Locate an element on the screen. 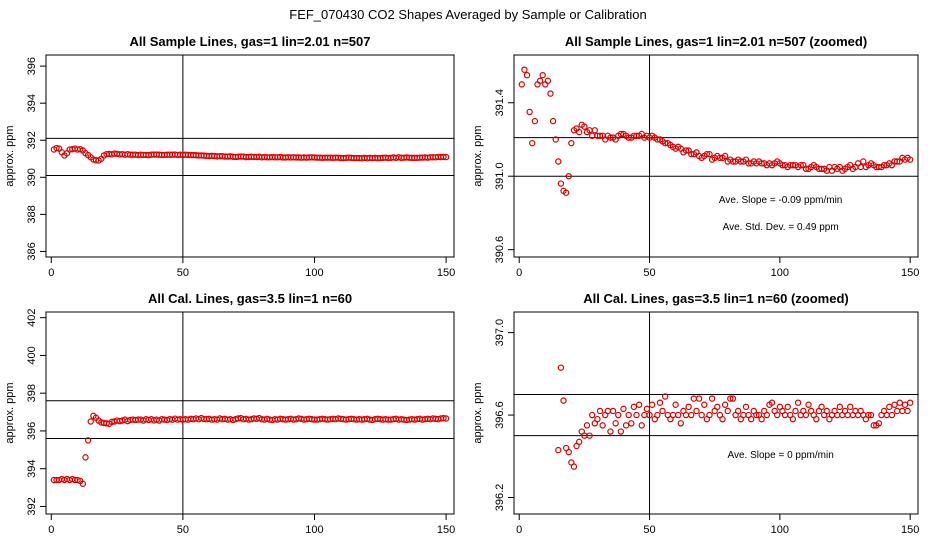  y-tick-label: 397.0 is located at coordinates (500, 333).